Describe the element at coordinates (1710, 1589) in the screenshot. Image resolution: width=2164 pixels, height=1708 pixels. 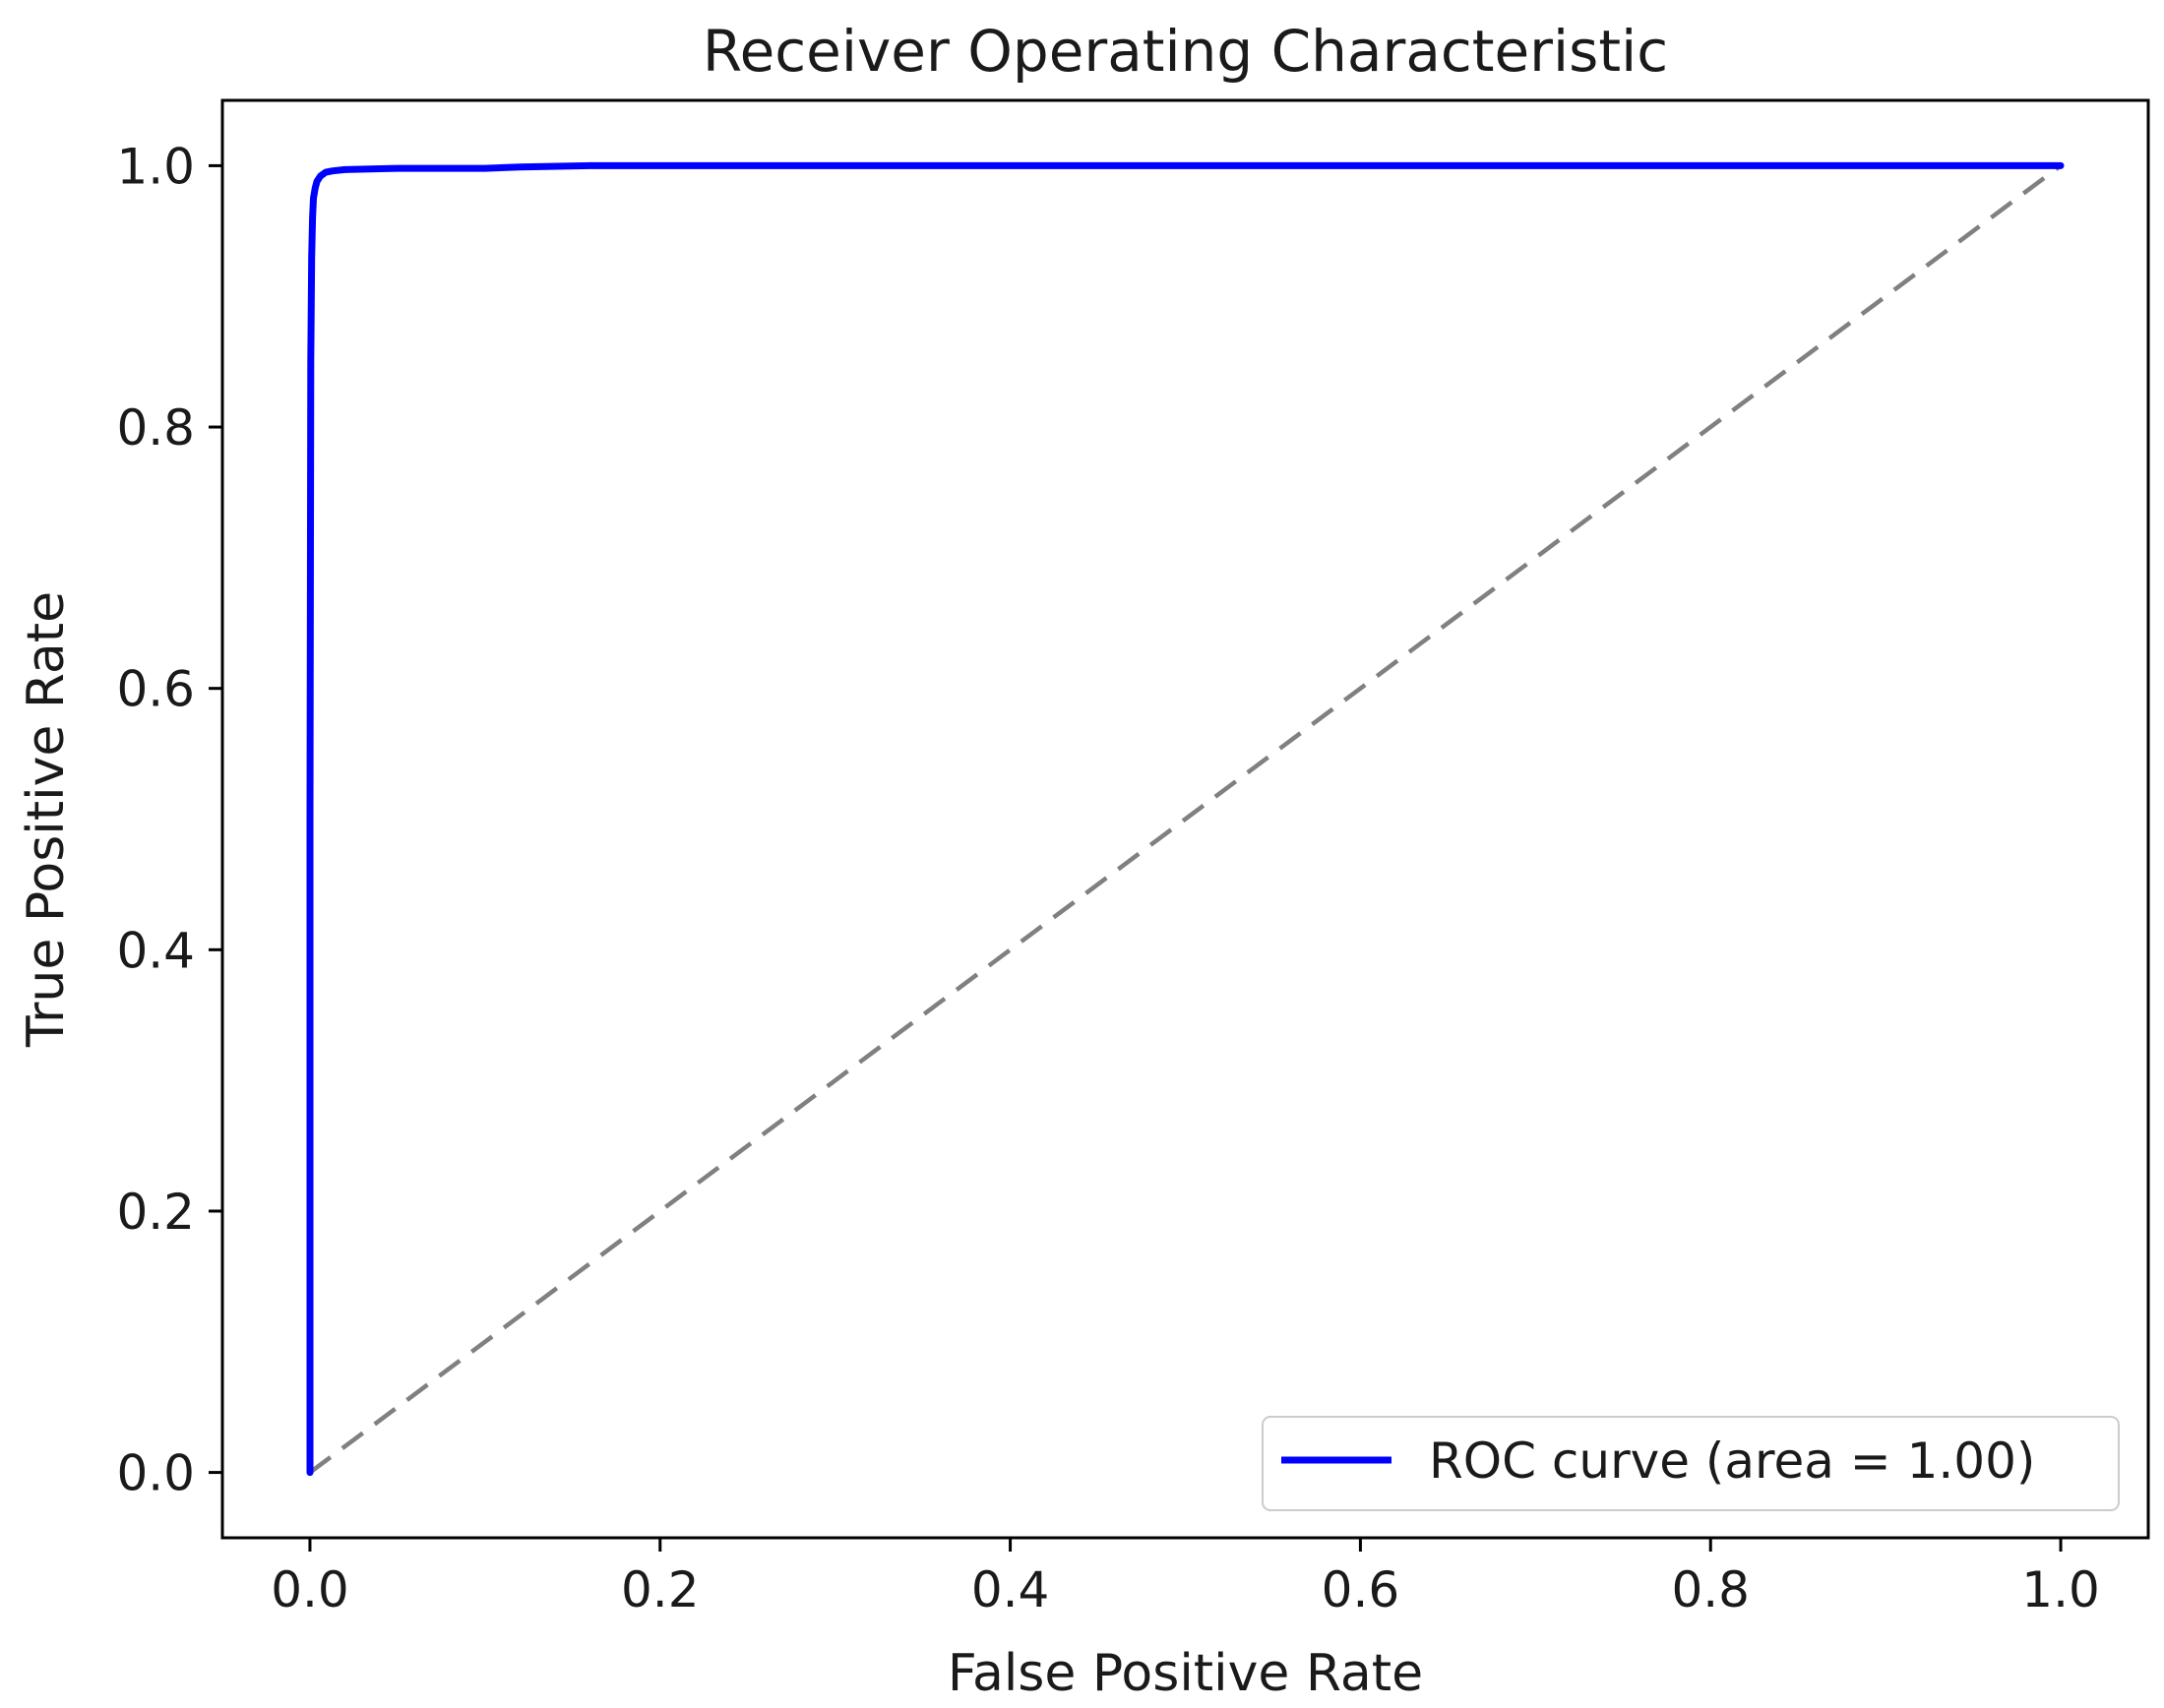
I see `x-tick-label: 0.8` at that location.